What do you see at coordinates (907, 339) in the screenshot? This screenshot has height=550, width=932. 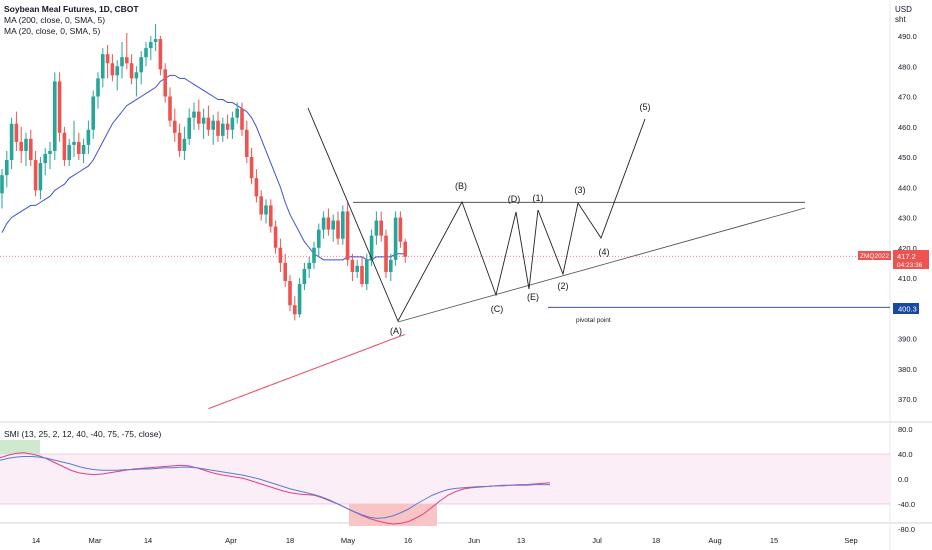 I see `price-tick-label: 390.0` at bounding box center [907, 339].